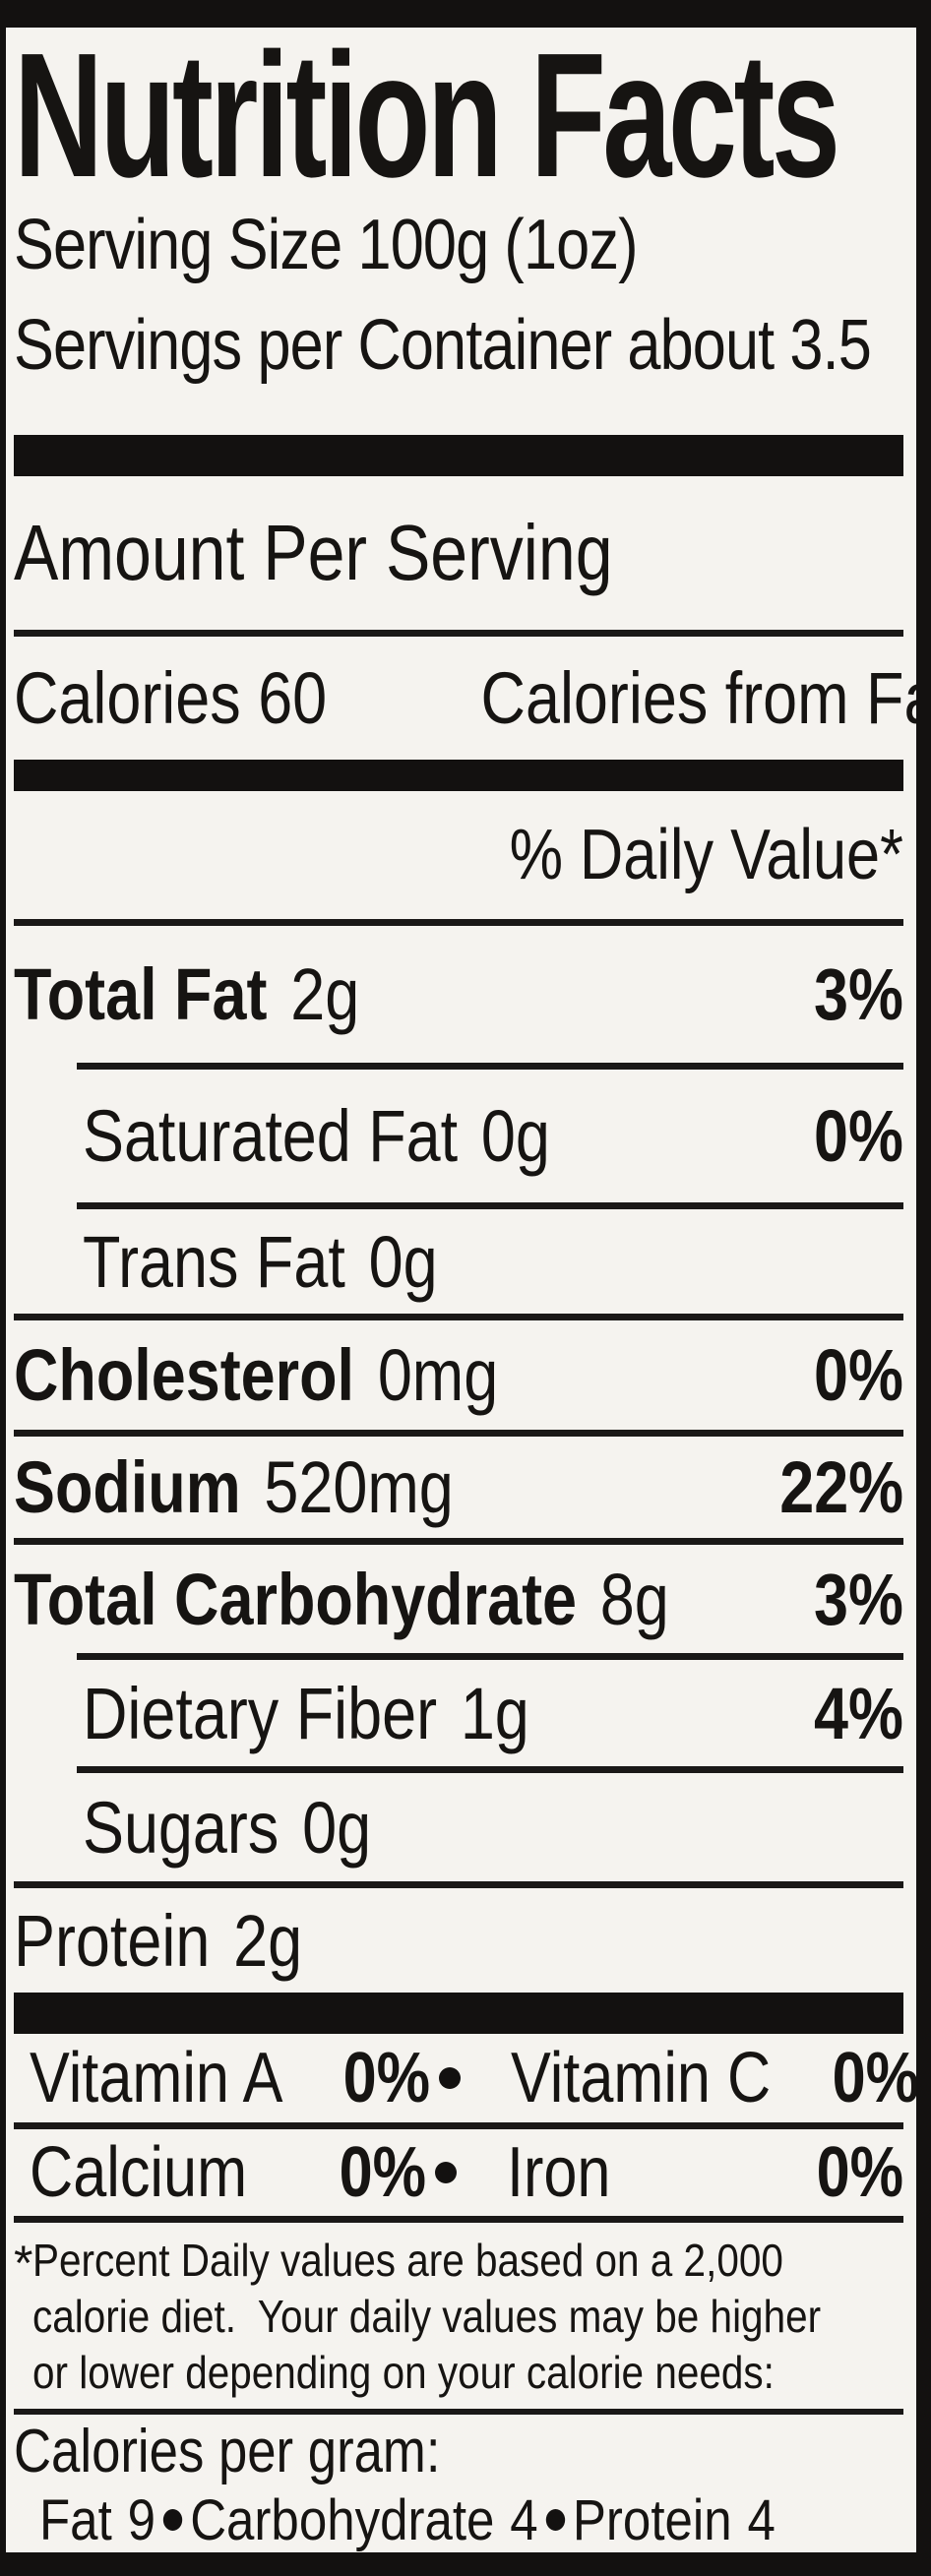  I want to click on iron-value: 0%, so click(859, 2172).